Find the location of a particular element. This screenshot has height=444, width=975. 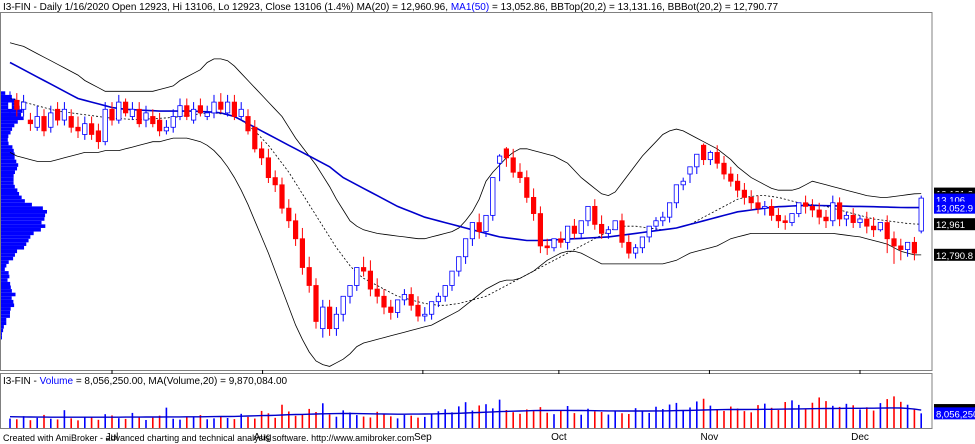

header-bbtop: BBTop(20,2) = 13,131.16, is located at coordinates (607, 7).